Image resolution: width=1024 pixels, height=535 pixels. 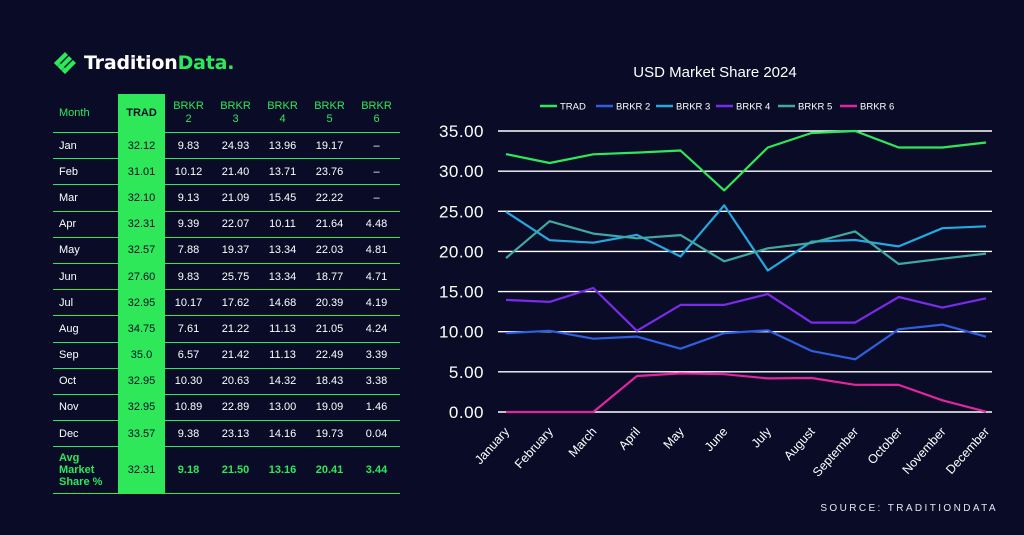 What do you see at coordinates (85, 113) in the screenshot?
I see `column-header-month: Month` at bounding box center [85, 113].